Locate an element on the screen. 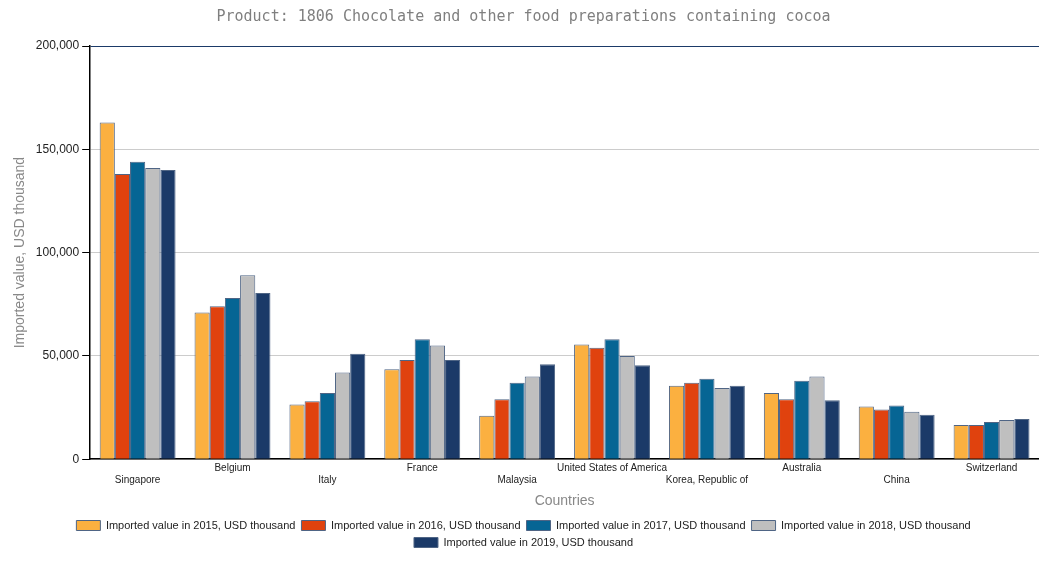  legend-label: Imported value in 2019, USD thousand is located at coordinates (538, 541).